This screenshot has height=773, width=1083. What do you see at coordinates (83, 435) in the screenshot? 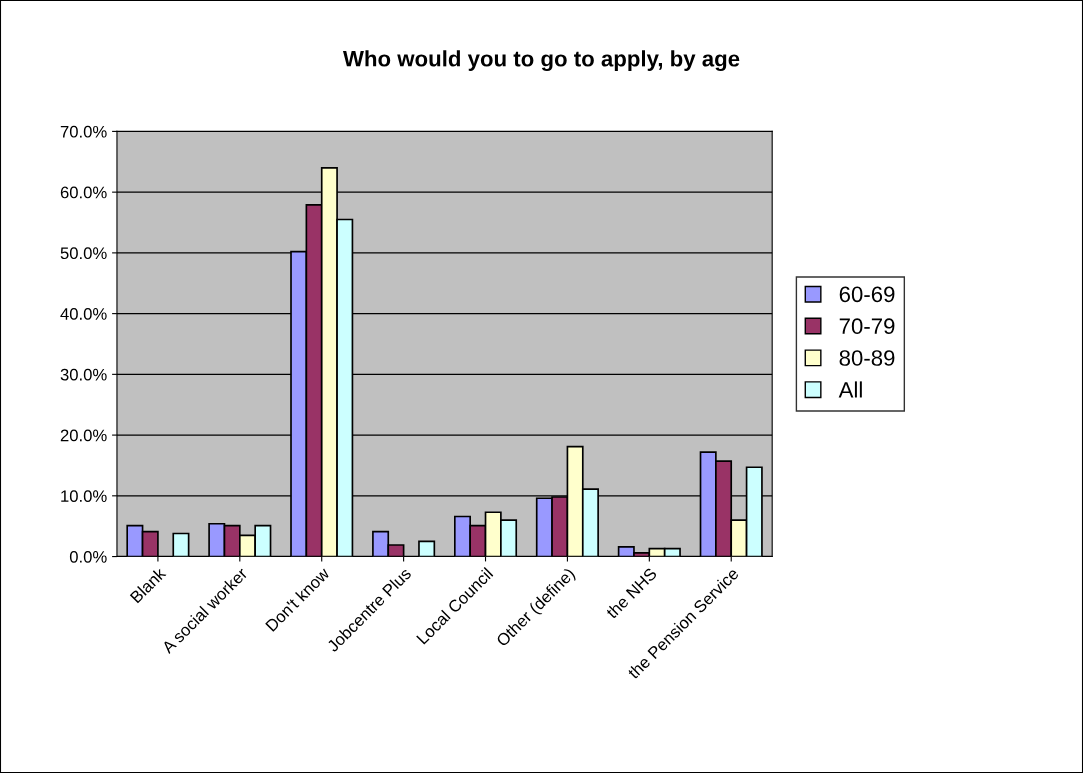
I see `y-tick-label: 20.0%` at bounding box center [83, 435].